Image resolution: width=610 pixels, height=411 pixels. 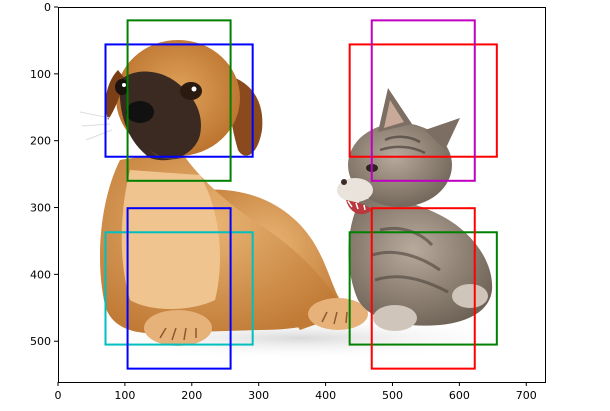 What do you see at coordinates (40, 274) in the screenshot?
I see `y-tick-label: 400` at bounding box center [40, 274].